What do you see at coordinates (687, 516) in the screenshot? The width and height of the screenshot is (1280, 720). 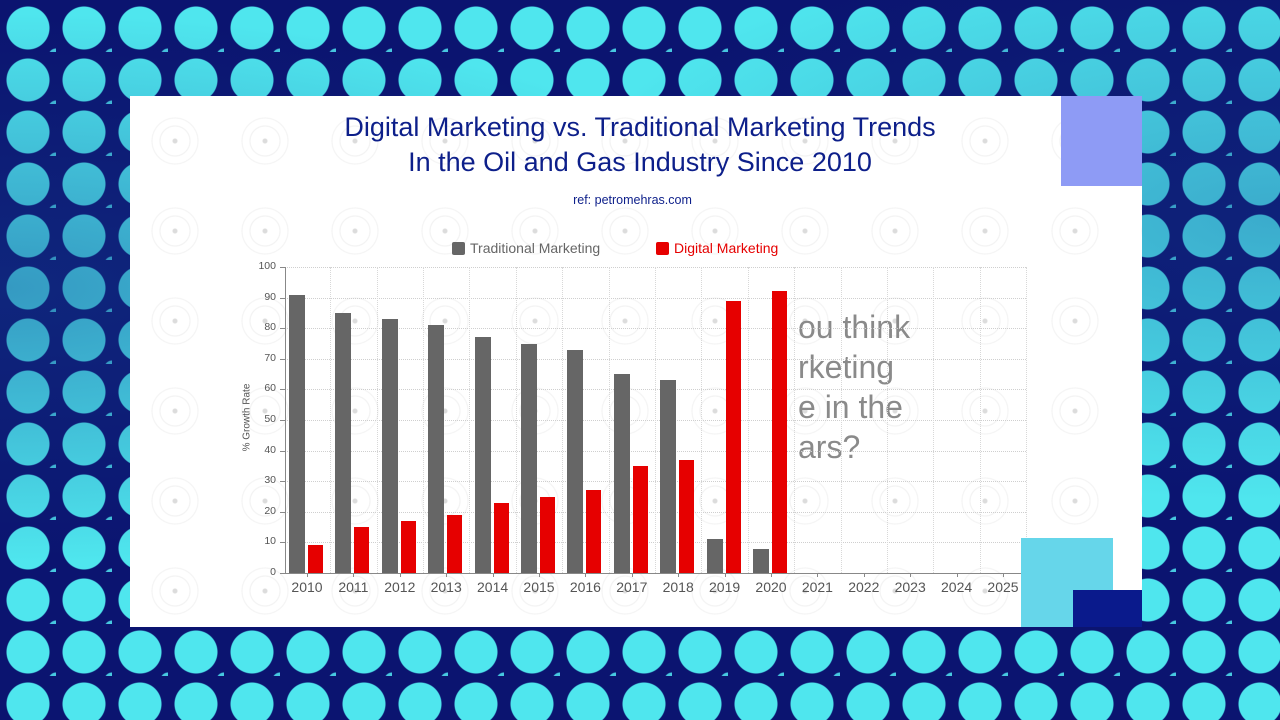 I see `bar-digital-2018` at bounding box center [687, 516].